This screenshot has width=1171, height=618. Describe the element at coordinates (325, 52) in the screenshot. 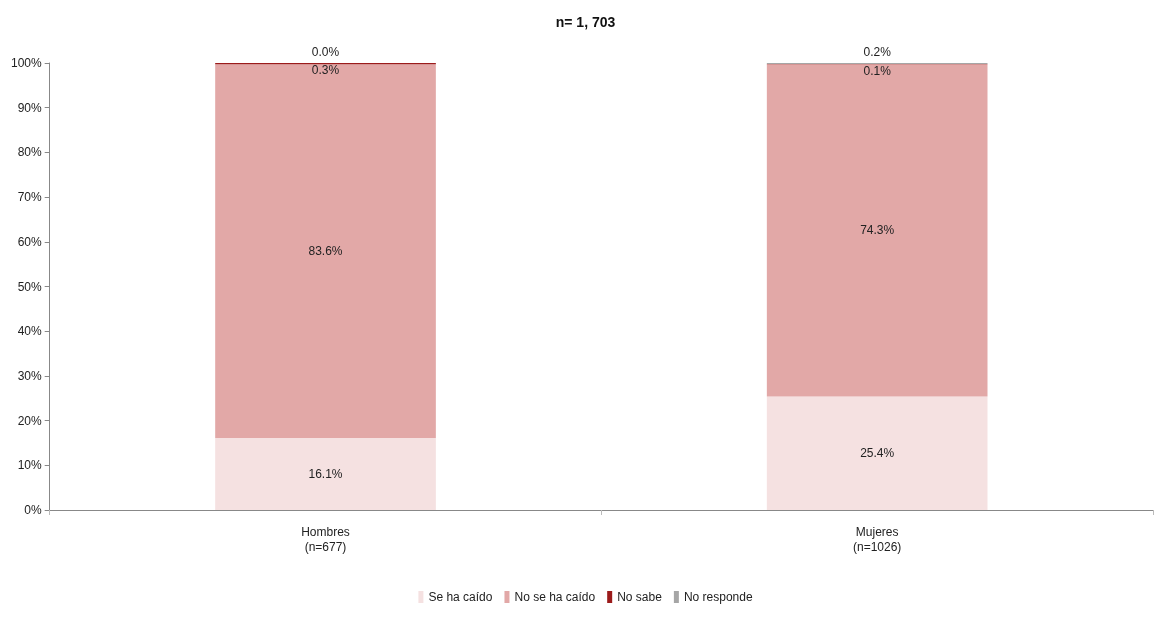

I see `data-label: 0.0%` at that location.